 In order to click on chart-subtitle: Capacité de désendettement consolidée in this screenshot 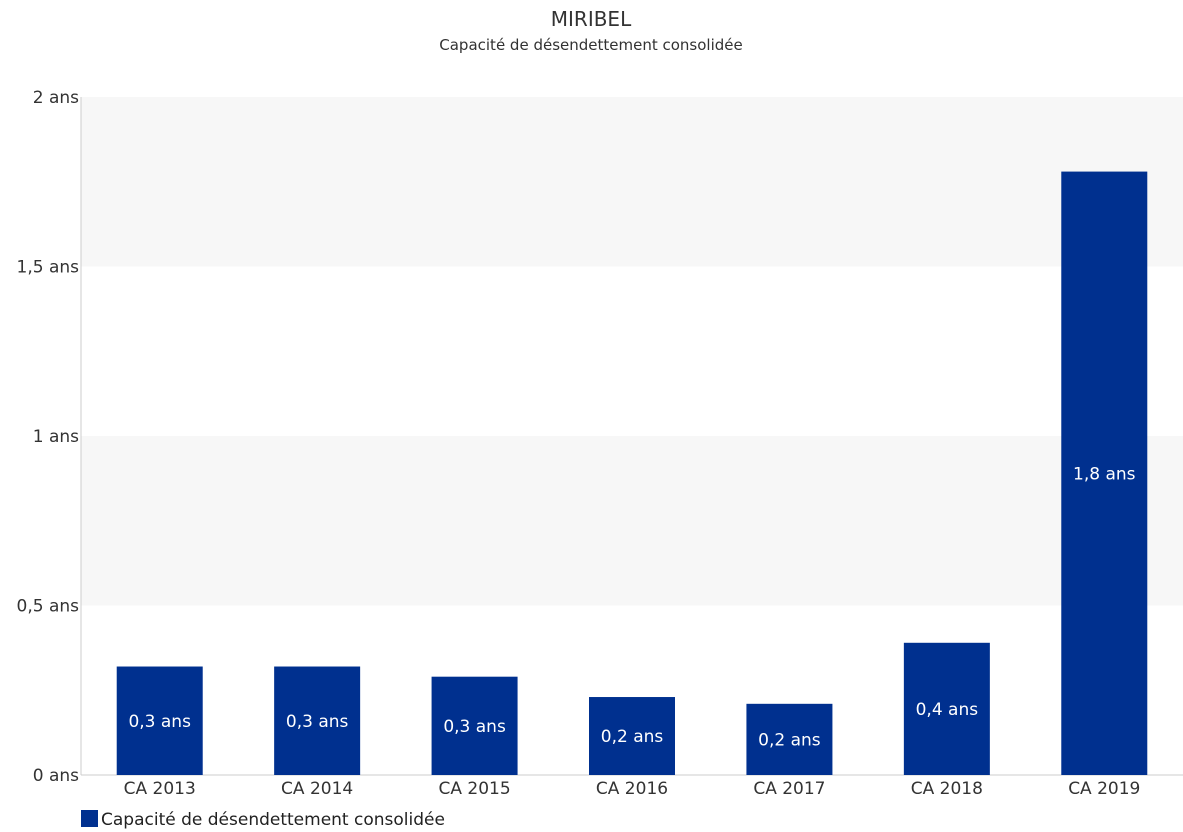, I will do `click(590, 45)`.